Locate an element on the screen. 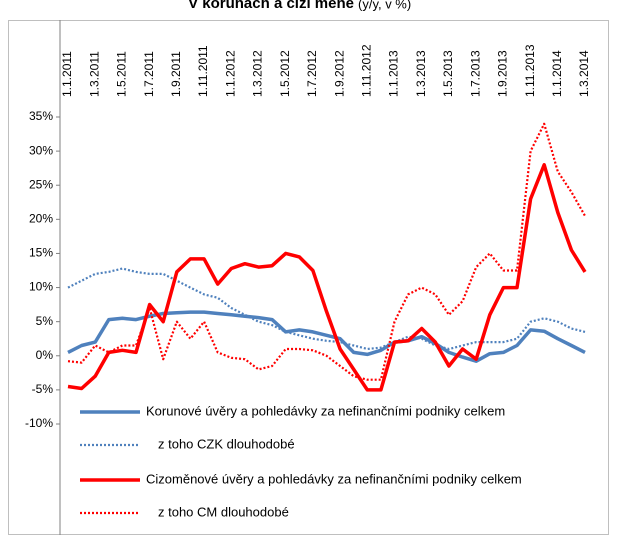 The height and width of the screenshot is (535, 622). x-tick-label: 1.5.2012 is located at coordinates (285, 73).